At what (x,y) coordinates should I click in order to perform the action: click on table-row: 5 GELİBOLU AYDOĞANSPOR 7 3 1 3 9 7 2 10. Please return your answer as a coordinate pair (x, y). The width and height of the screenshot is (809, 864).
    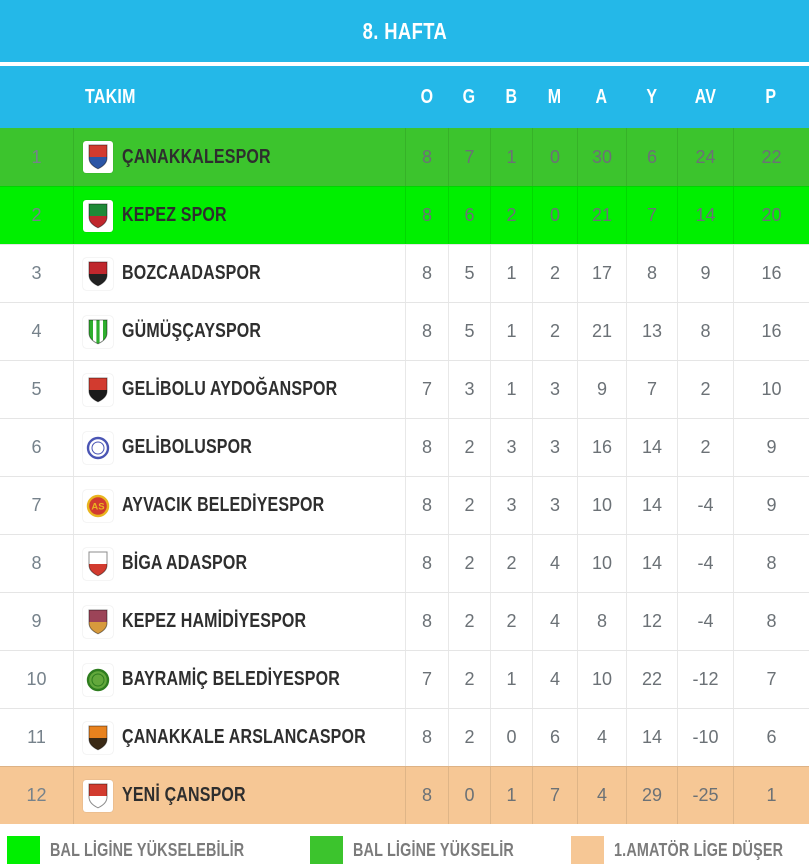
    Looking at the image, I should click on (404, 389).